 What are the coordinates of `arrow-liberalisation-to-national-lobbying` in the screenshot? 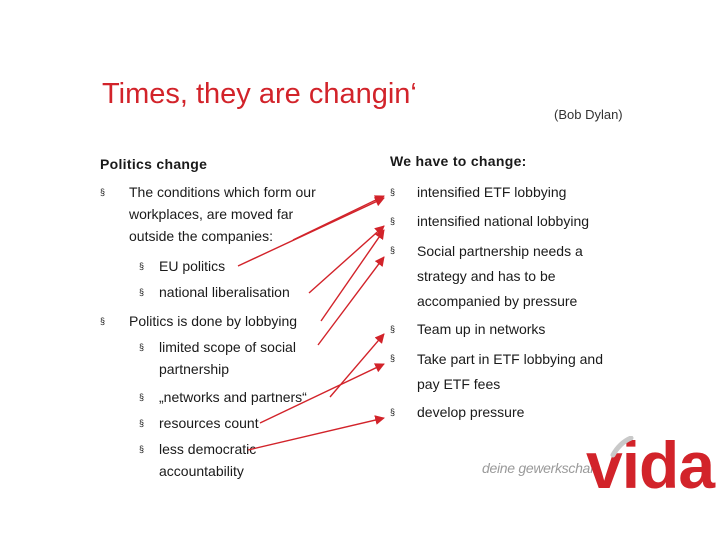 It's located at (346, 259).